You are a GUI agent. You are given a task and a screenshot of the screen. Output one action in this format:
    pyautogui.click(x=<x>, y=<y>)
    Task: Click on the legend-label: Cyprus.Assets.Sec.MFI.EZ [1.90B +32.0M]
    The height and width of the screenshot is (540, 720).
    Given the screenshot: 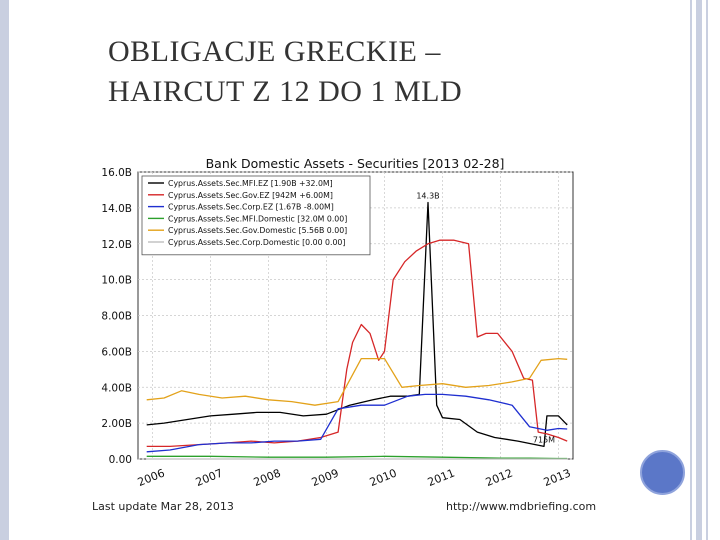 What is the action you would take?
    pyautogui.click(x=250, y=183)
    